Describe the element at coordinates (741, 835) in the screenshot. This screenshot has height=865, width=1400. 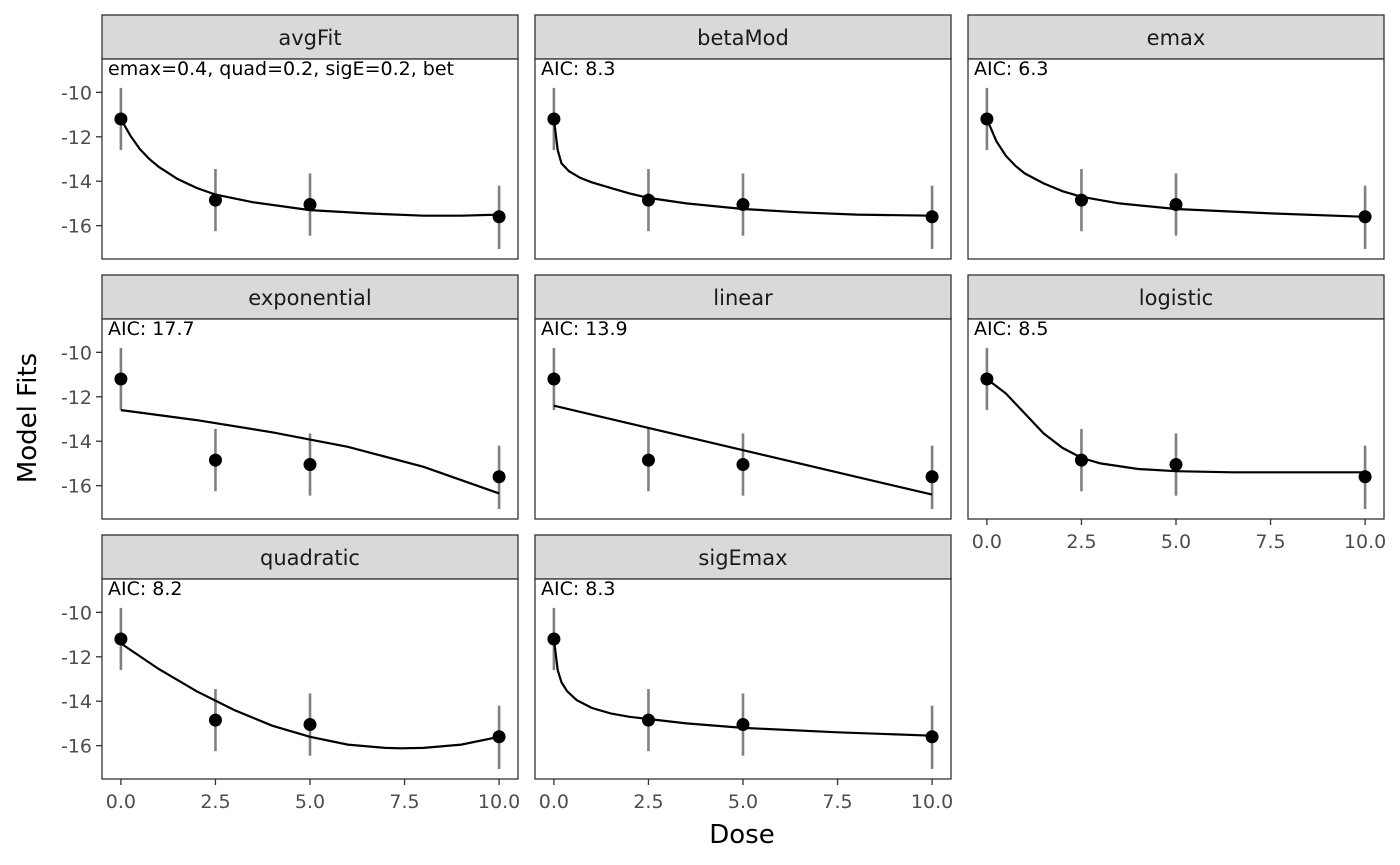
I see `x-axis-title: Dose` at that location.